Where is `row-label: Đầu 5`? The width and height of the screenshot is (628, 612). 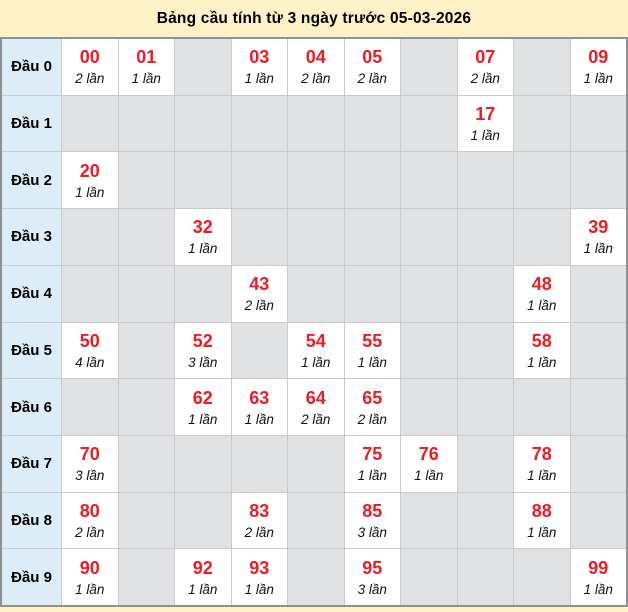 row-label: Đầu 5 is located at coordinates (31, 350).